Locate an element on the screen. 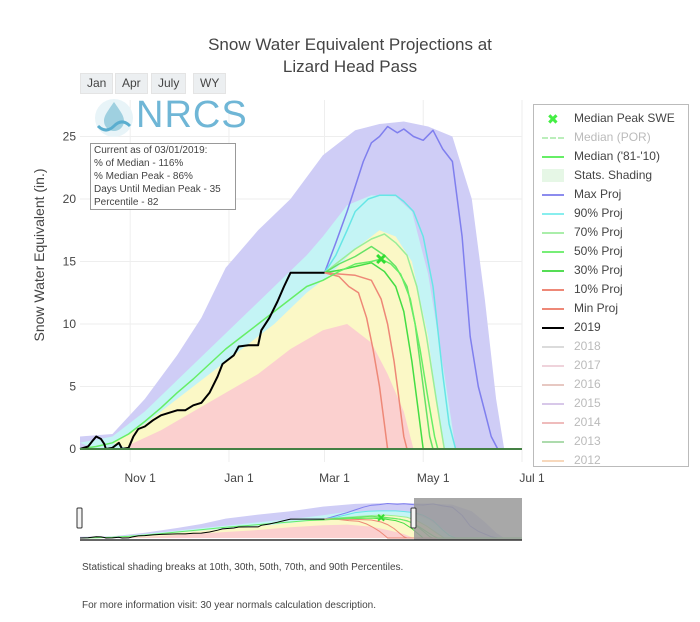 The image size is (700, 622). legend-label: 70% Proj is located at coordinates (598, 232).